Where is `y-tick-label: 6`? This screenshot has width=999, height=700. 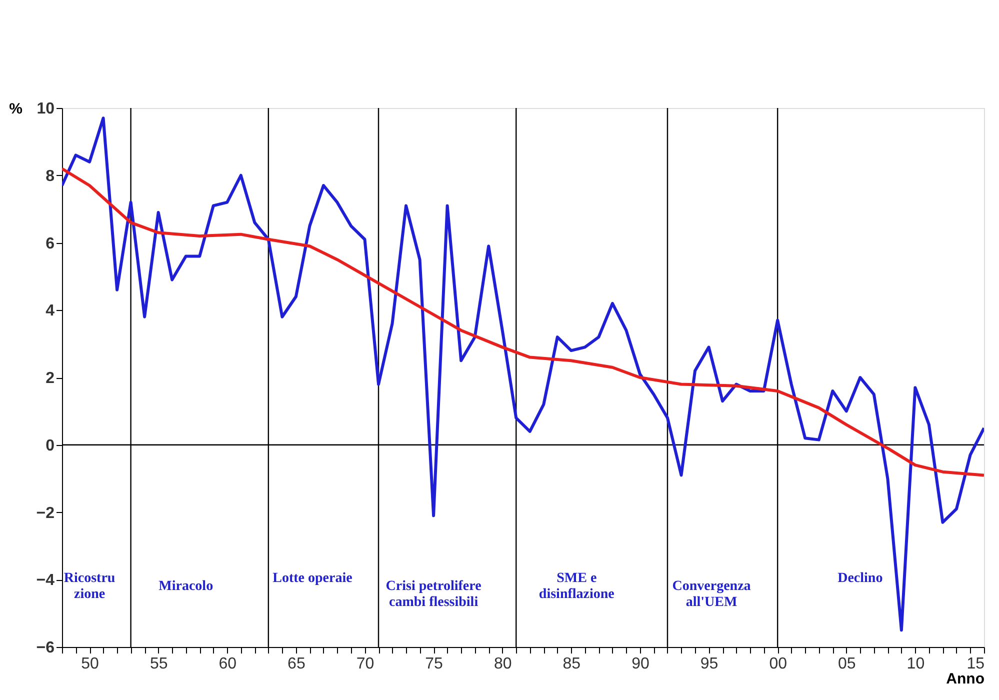 y-tick-label: 6 is located at coordinates (50, 243).